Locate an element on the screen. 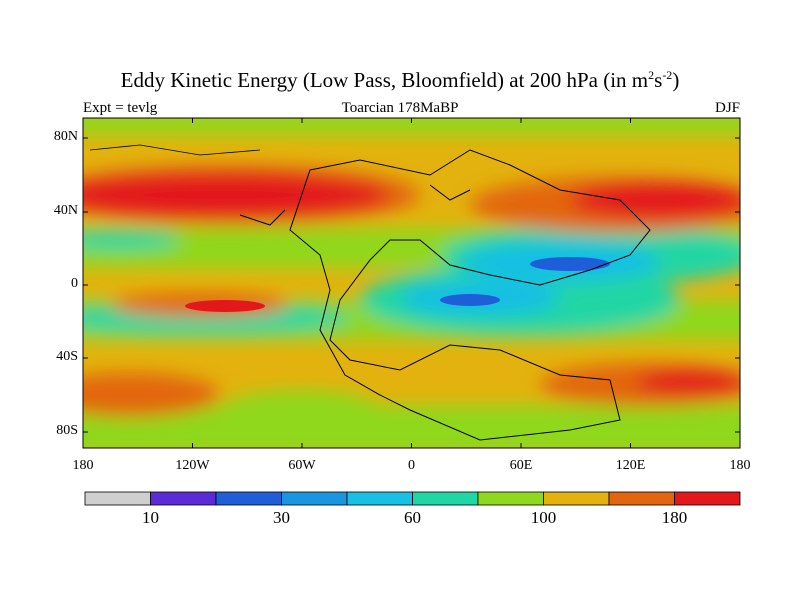 This screenshot has height=600, width=800. colorbar-label: 180 is located at coordinates (674, 517).